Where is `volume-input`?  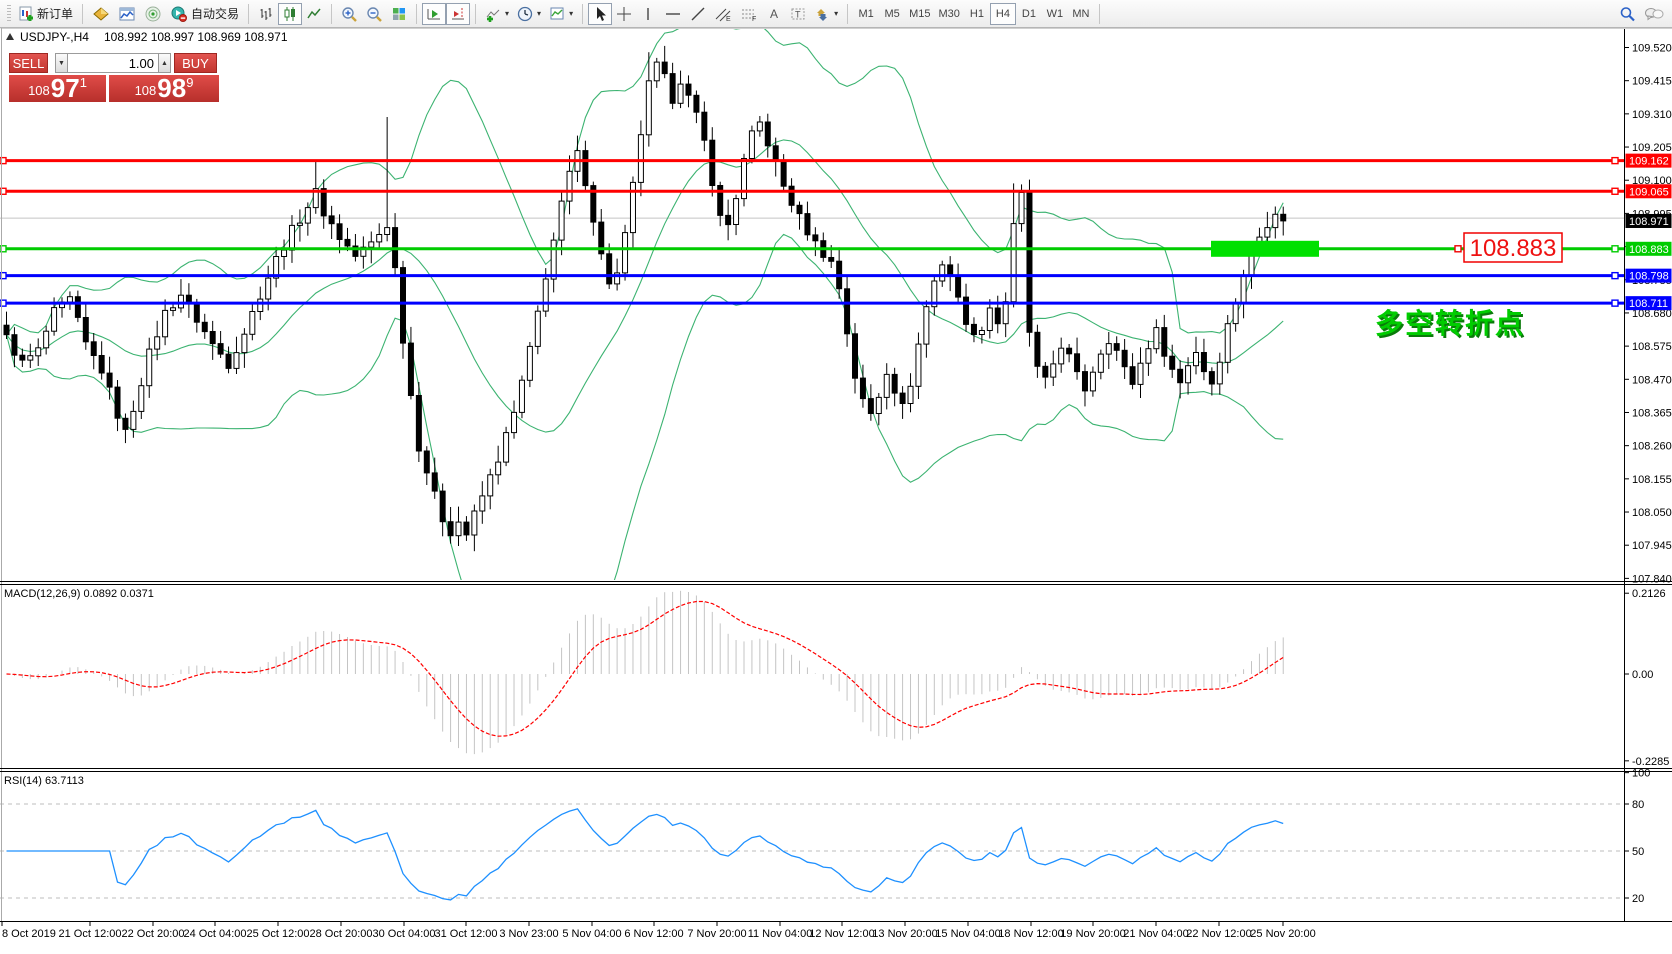
volume-input is located at coordinates (113, 63).